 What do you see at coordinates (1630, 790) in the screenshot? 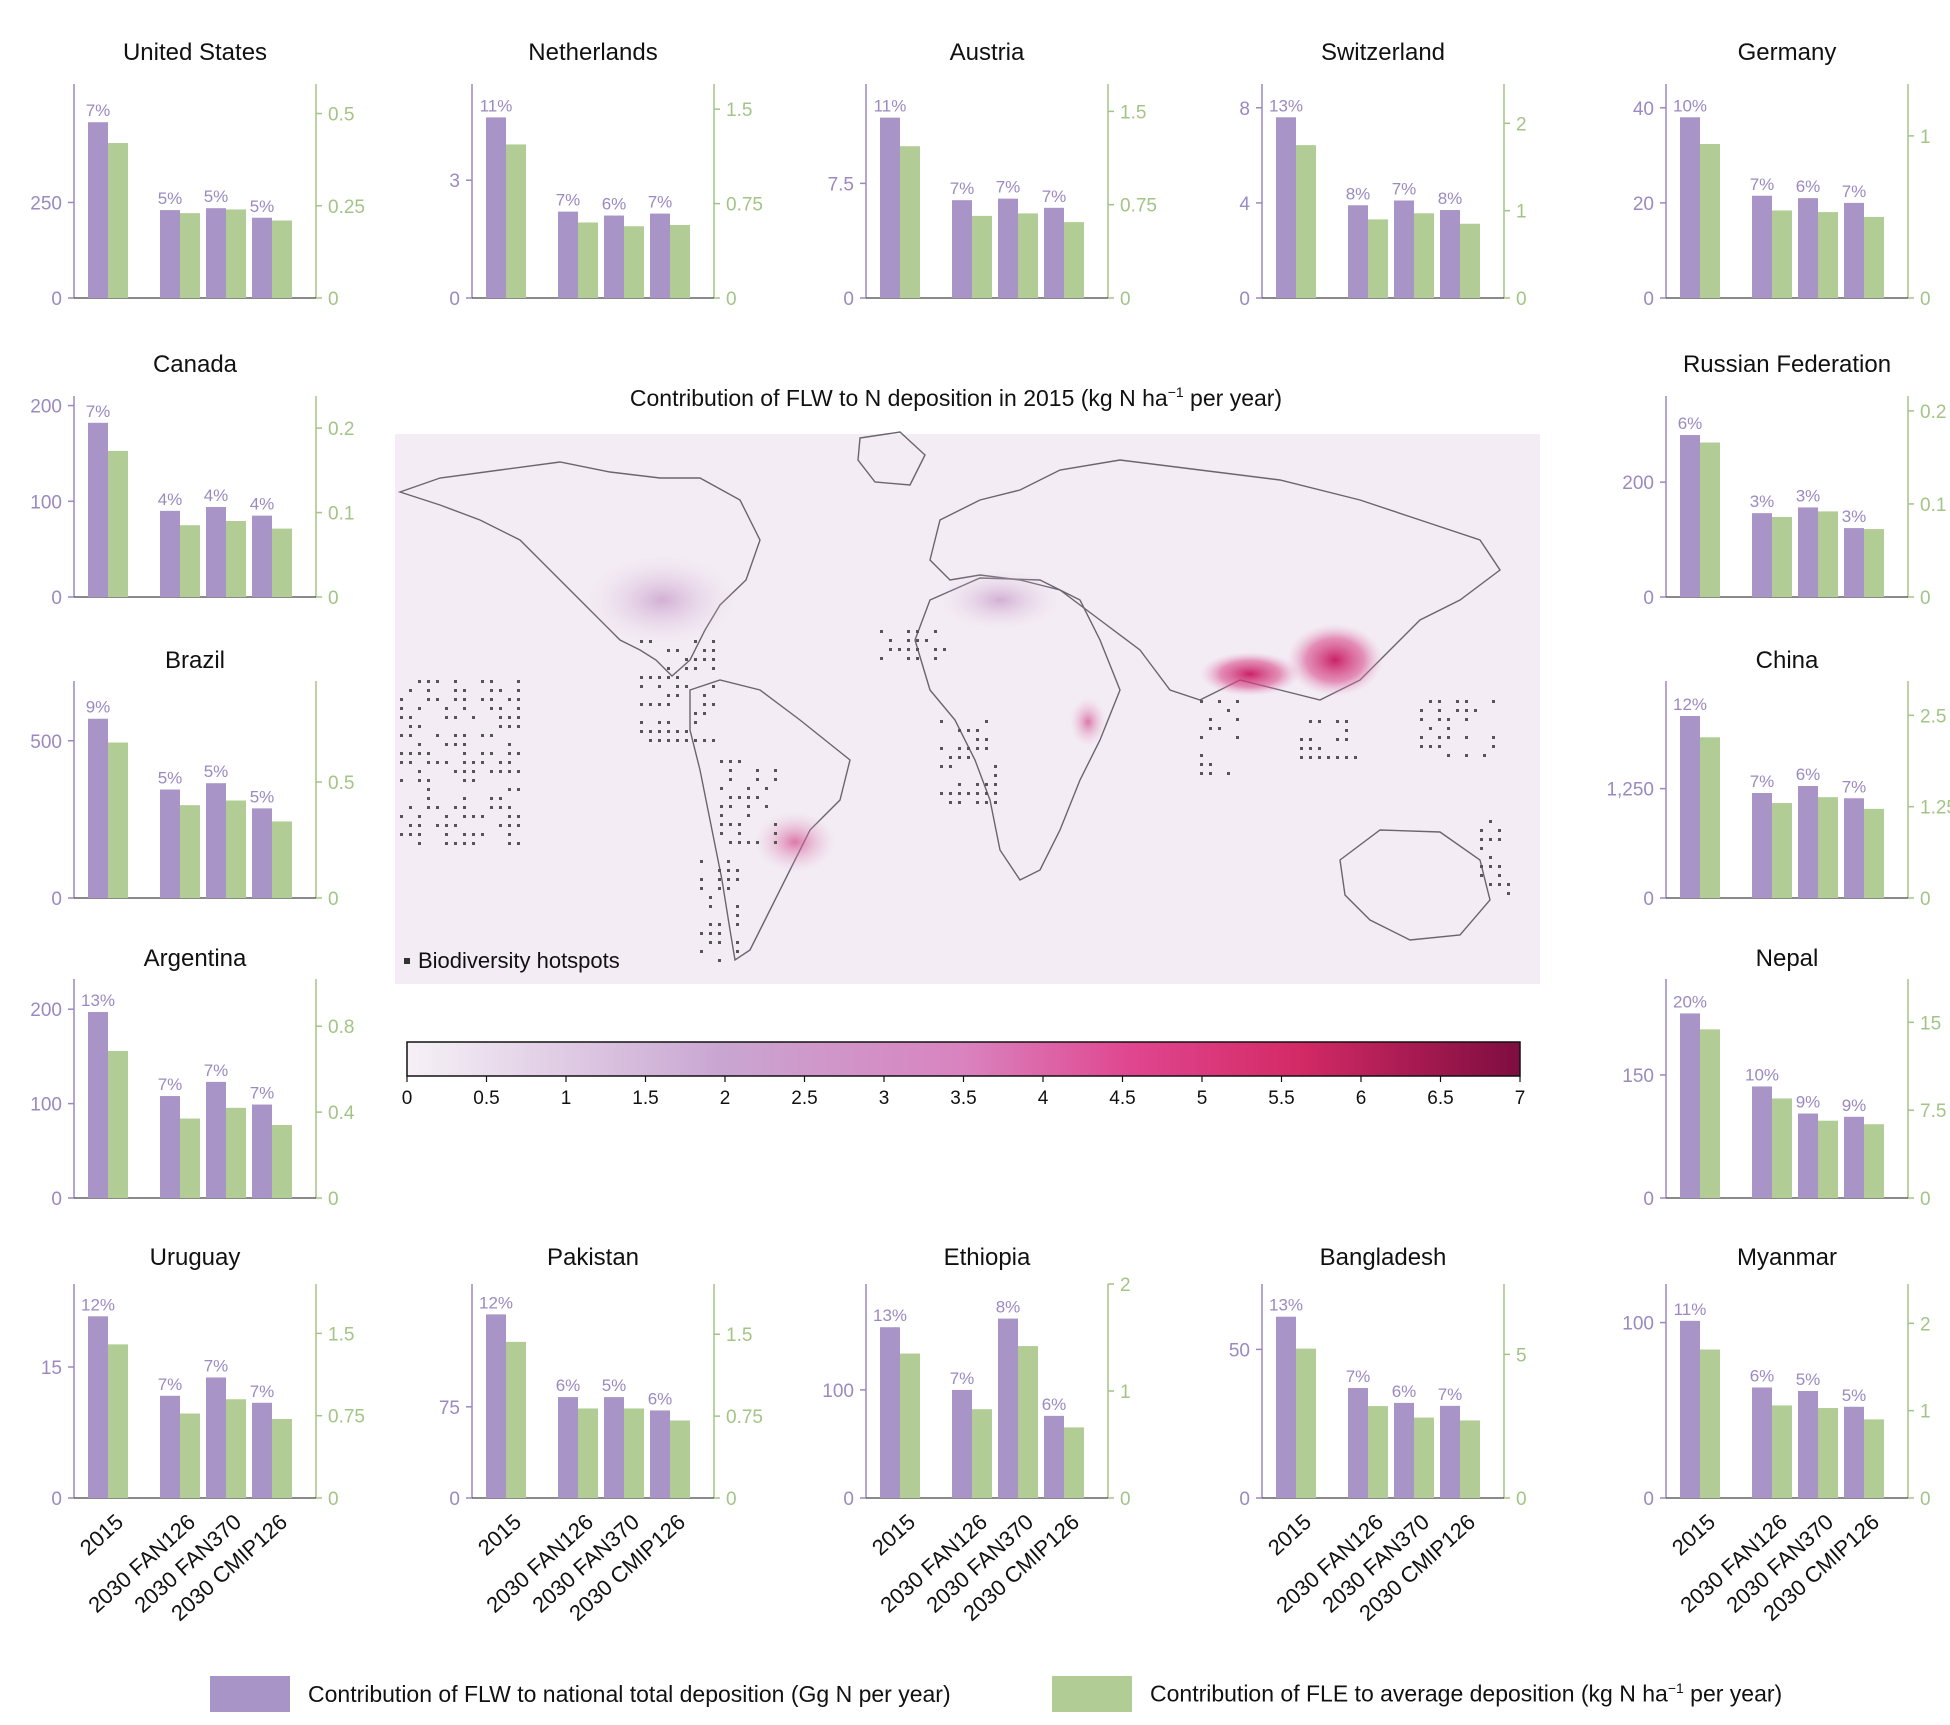
I see `left-tick-label: 1,250` at bounding box center [1630, 790].